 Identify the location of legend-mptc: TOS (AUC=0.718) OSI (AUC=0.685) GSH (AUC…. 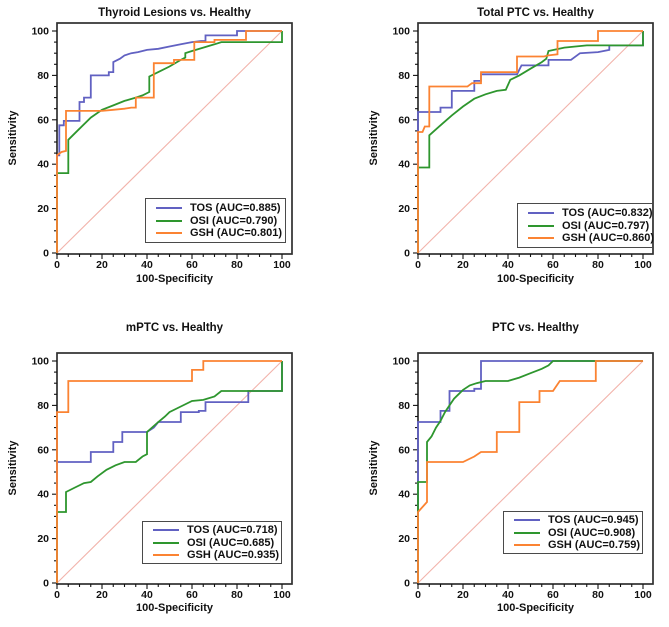
(212, 542).